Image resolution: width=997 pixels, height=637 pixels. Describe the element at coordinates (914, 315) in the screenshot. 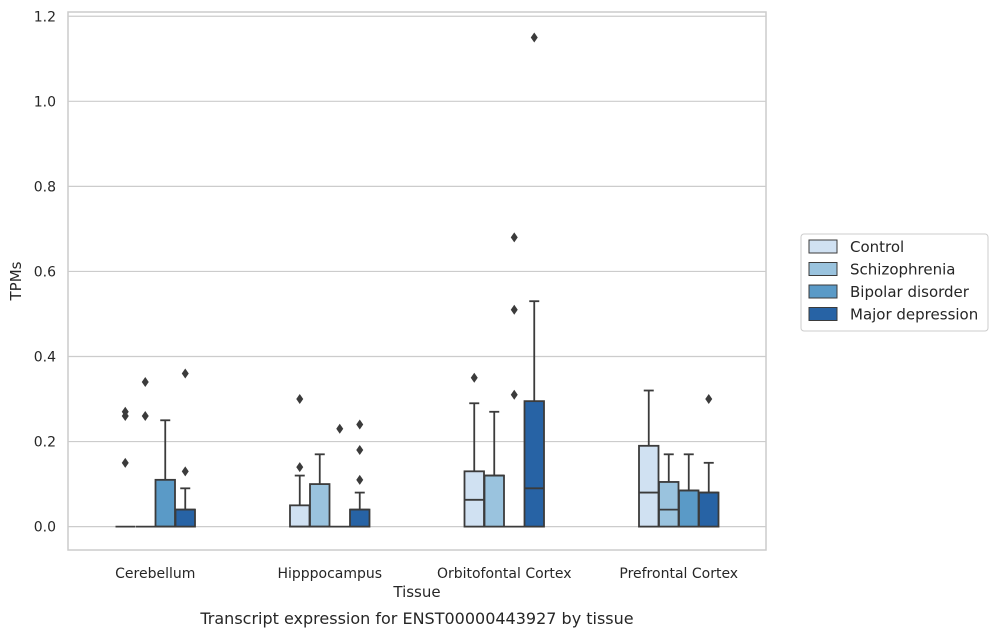

I see `legend-label: Major depression` at that location.